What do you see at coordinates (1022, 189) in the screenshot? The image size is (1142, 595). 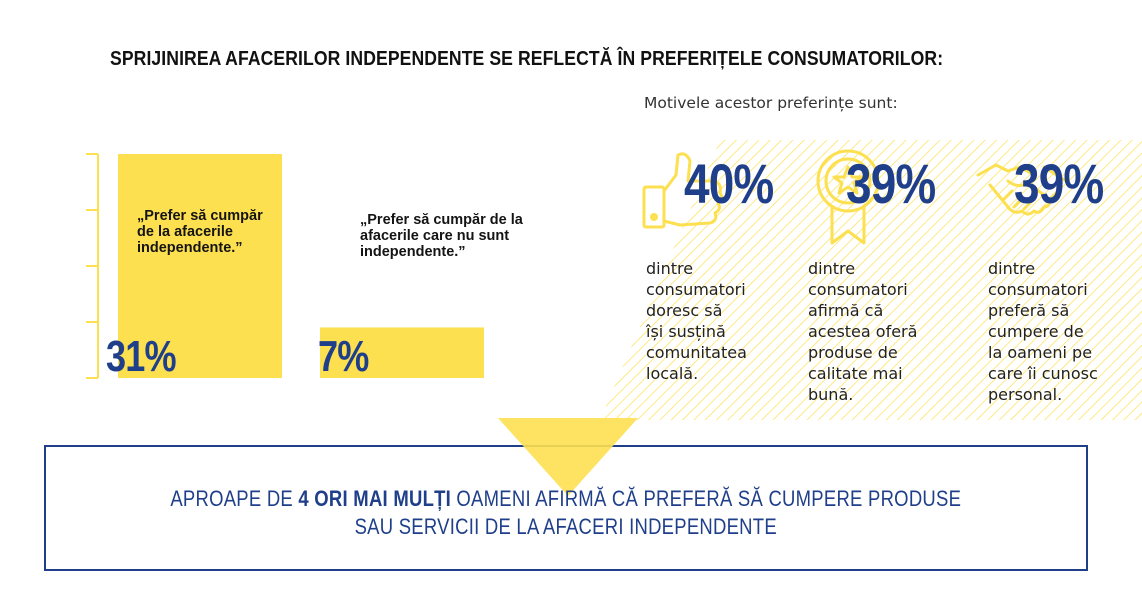 I see `handshake-icon` at bounding box center [1022, 189].